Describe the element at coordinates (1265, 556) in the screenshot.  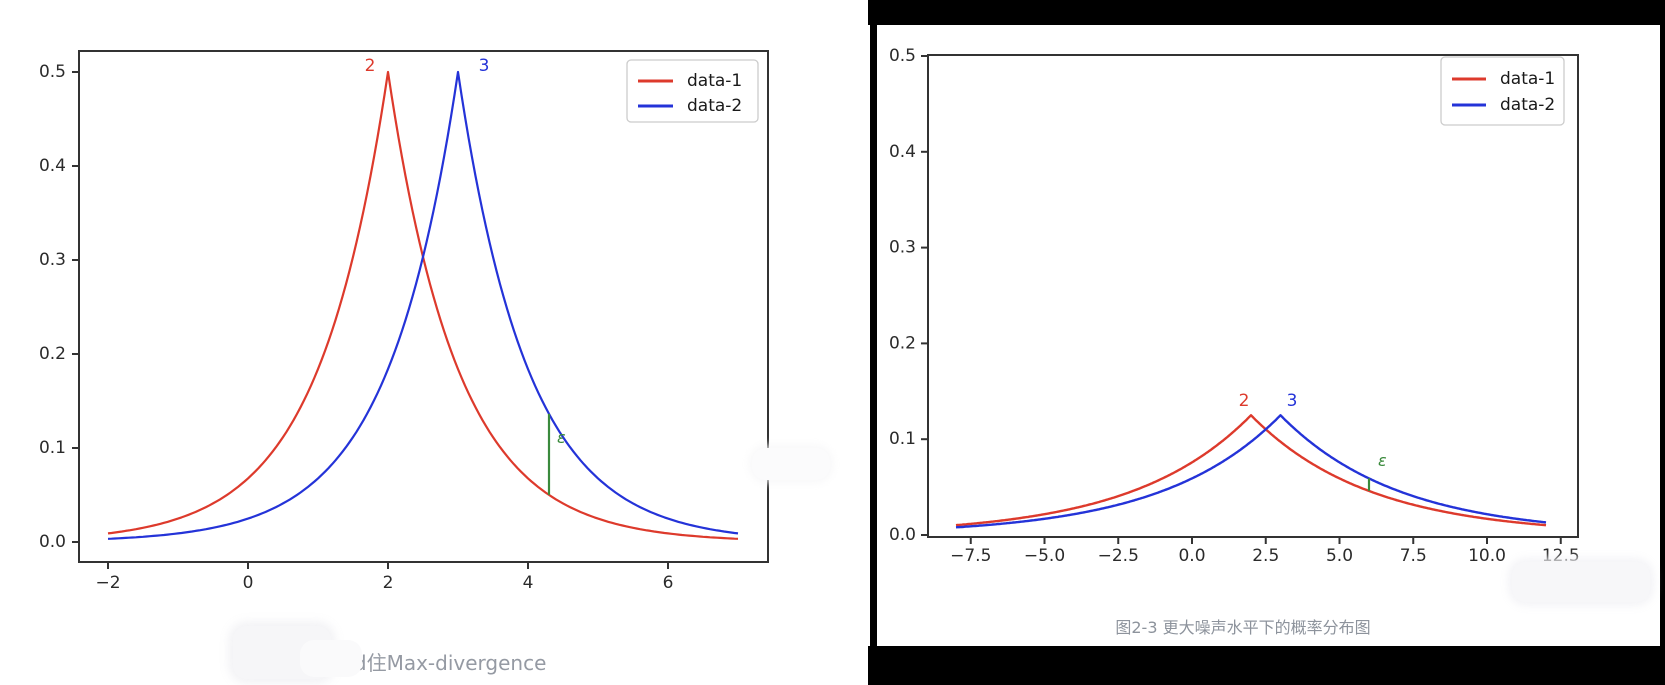
I see `x-tick-label: 2.5` at that location.